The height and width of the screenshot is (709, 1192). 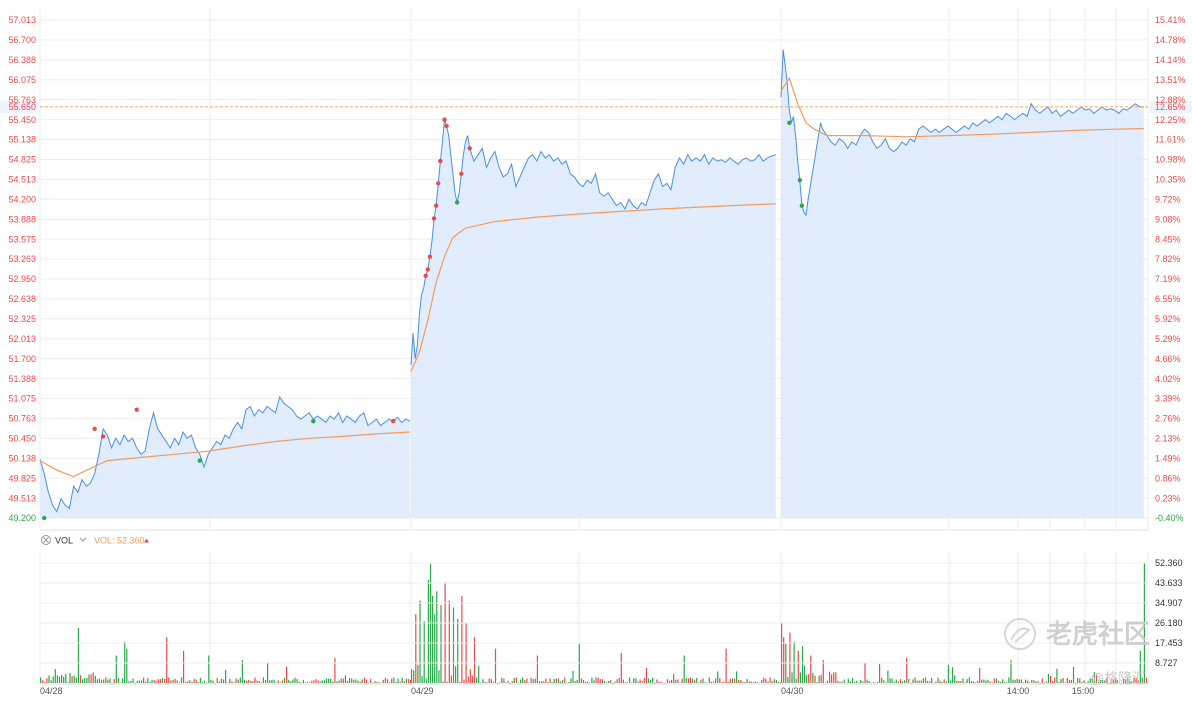 I want to click on volume-axis: 52.360 43.633 34.907 26.180 17.453 8.727, so click(x=611, y=613).